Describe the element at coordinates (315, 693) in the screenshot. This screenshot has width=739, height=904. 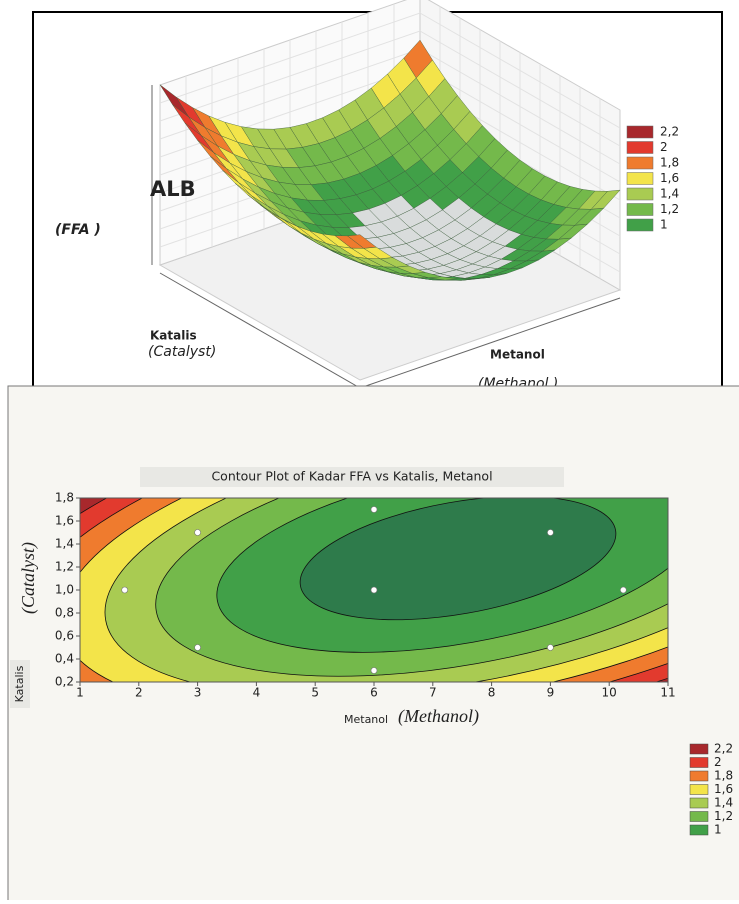
I see `x-tick-label: 5` at that location.